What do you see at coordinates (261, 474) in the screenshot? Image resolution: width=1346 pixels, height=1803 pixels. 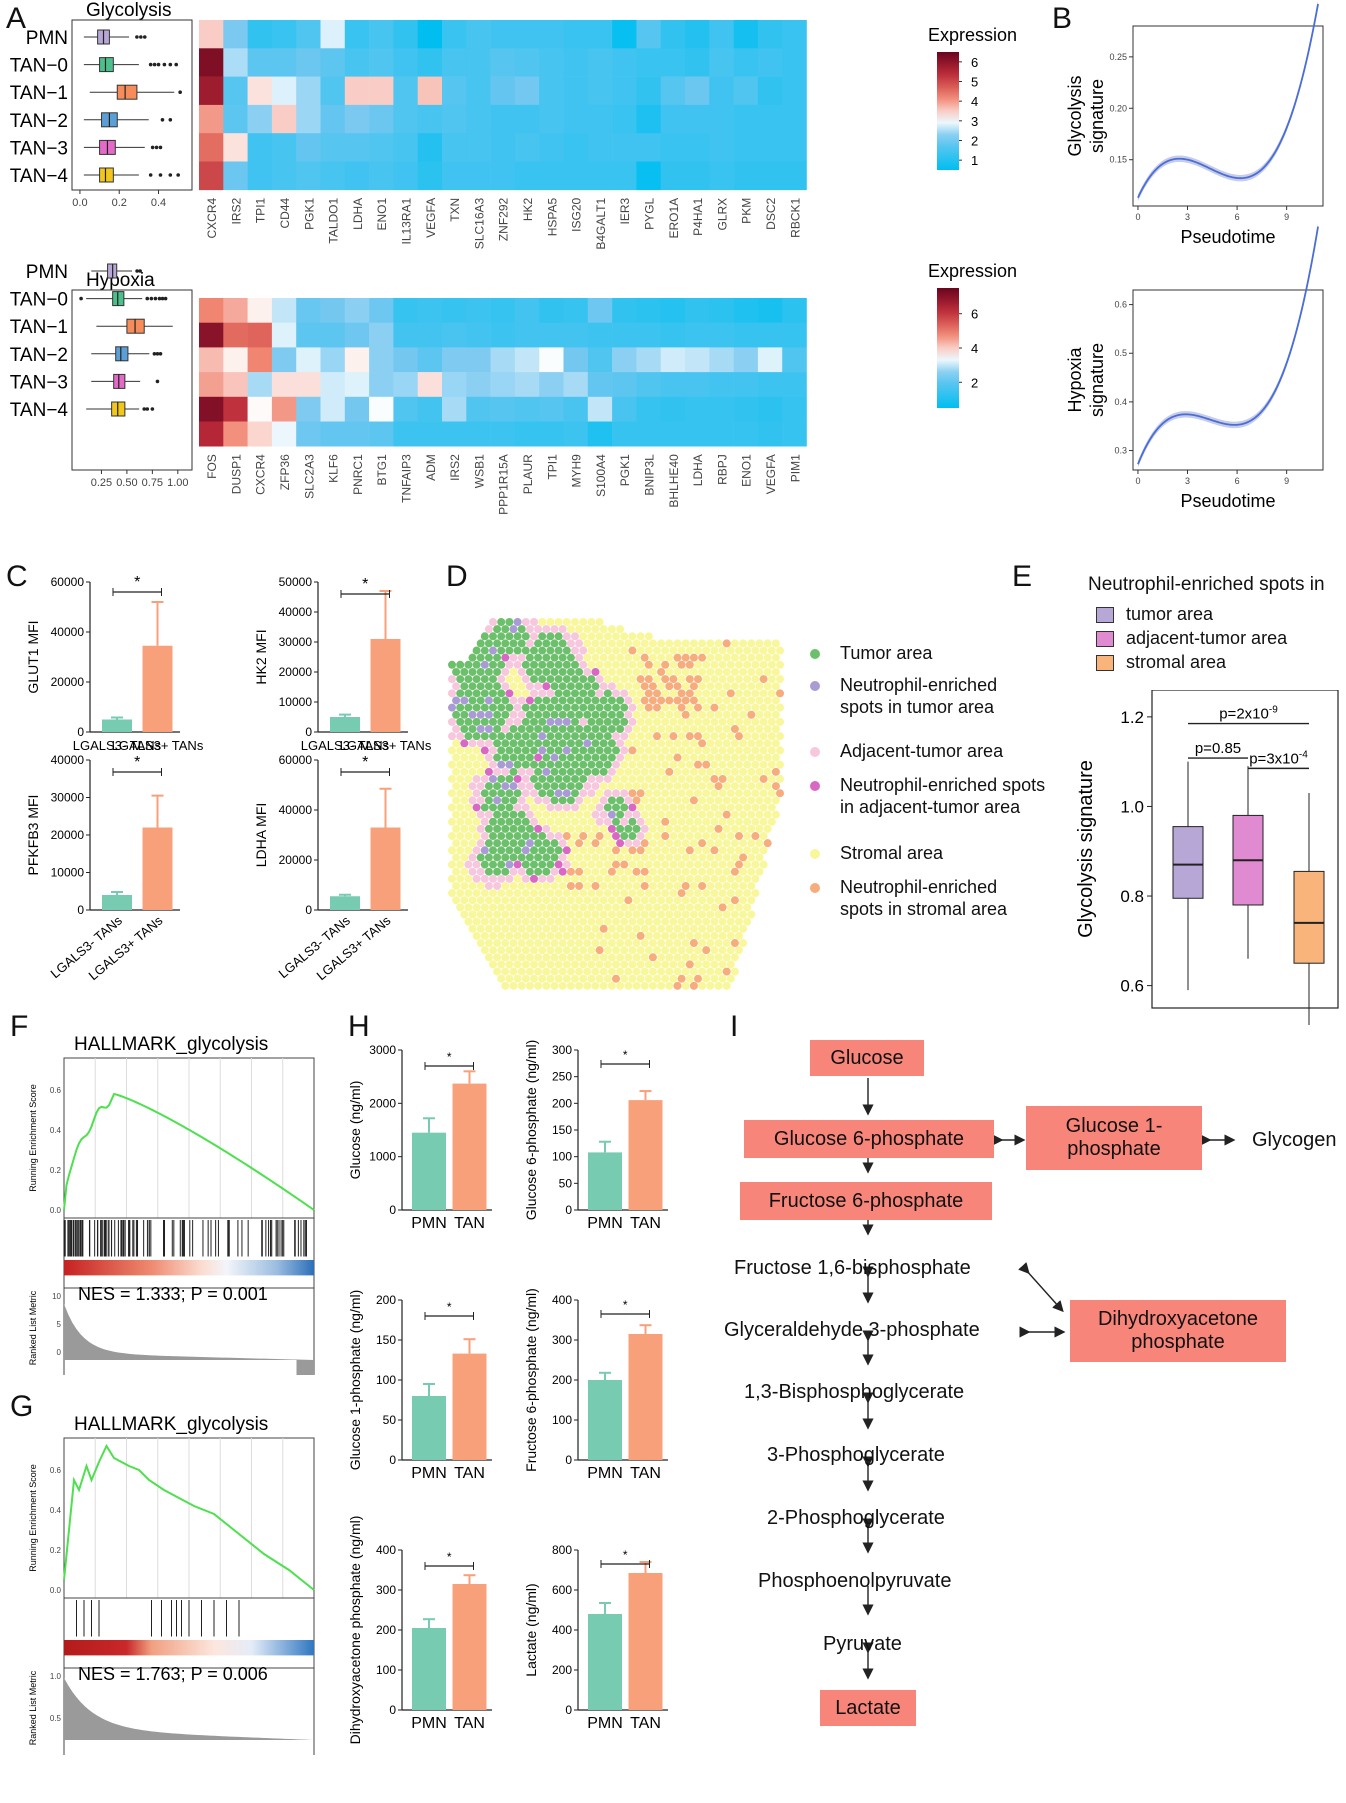 I see `gene-label: CXCR4` at bounding box center [261, 474].